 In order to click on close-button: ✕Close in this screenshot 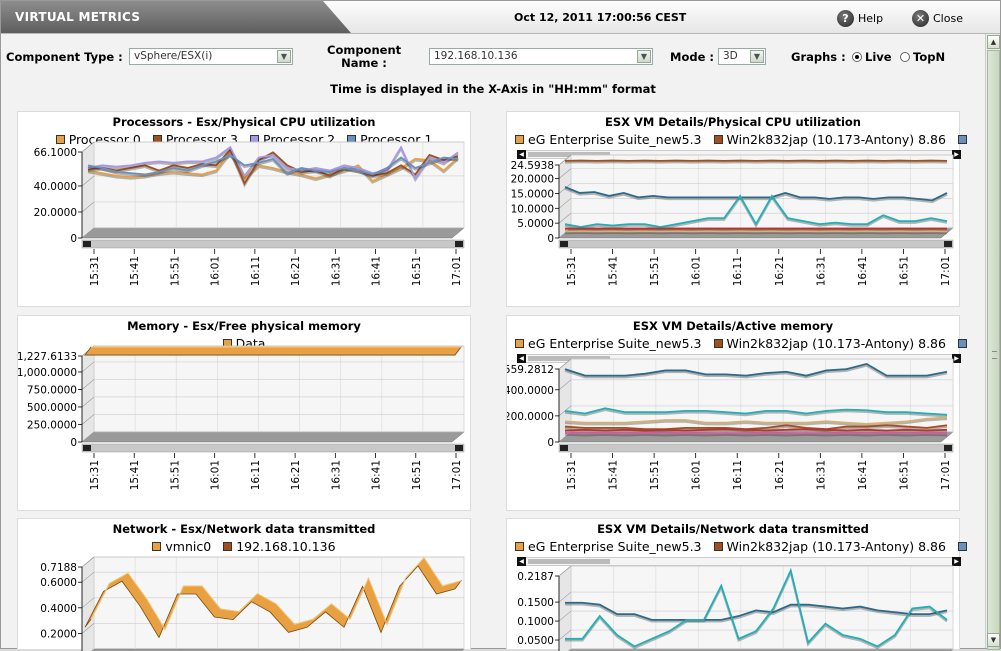, I will do `click(937, 18)`.